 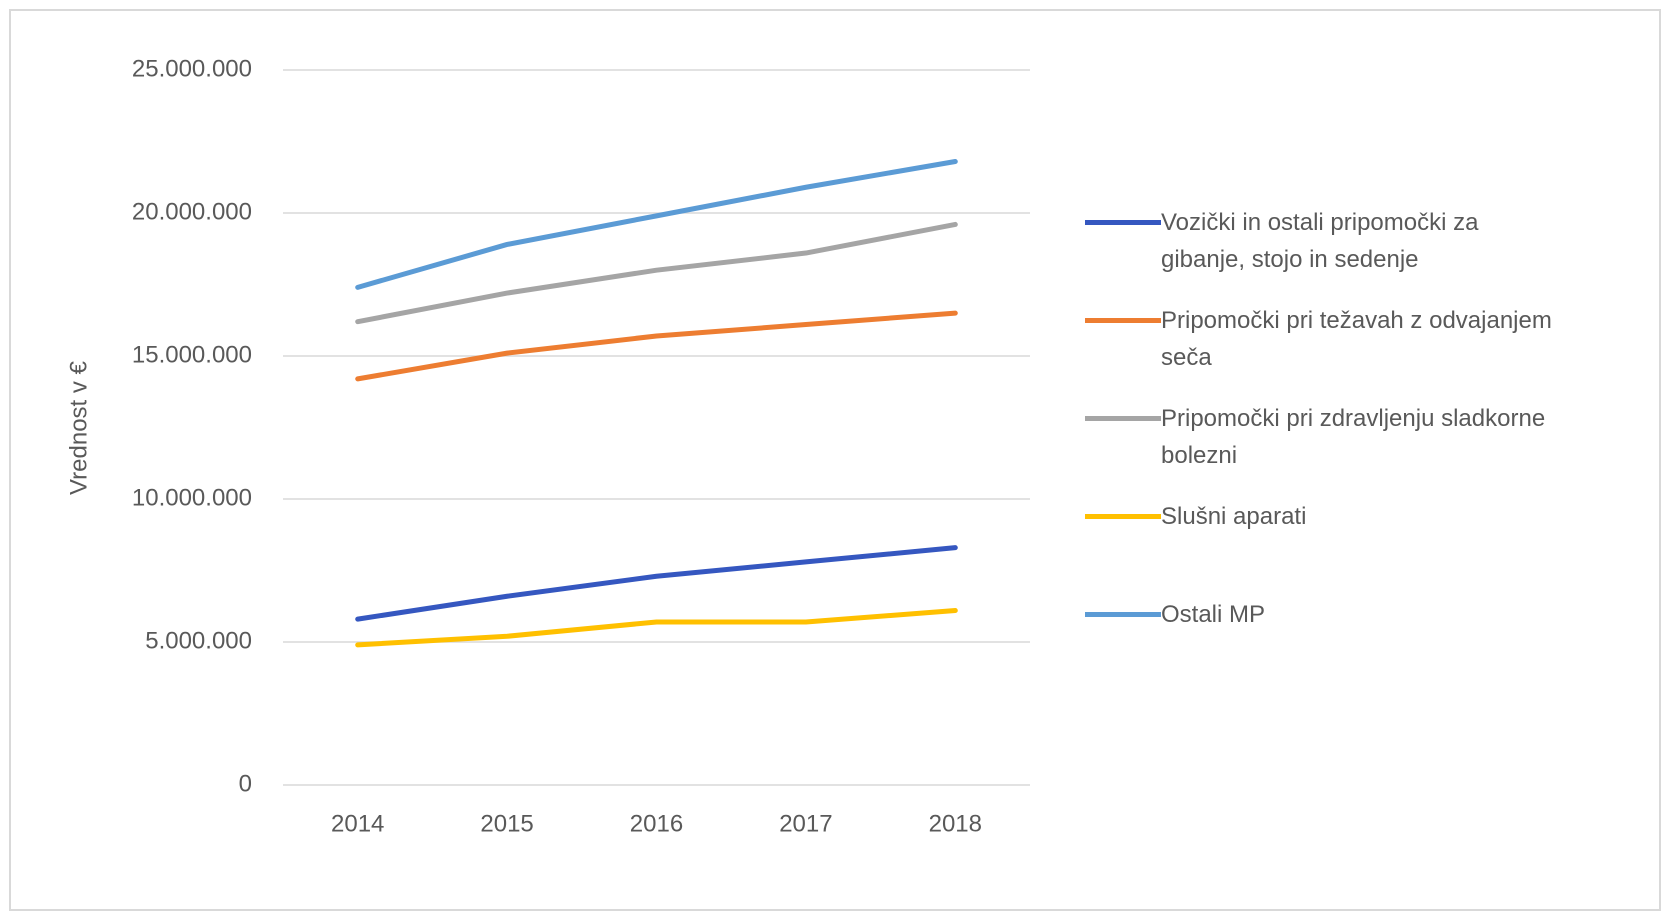 What do you see at coordinates (198, 640) in the screenshot?
I see `y-tick-label: 5.000.000` at bounding box center [198, 640].